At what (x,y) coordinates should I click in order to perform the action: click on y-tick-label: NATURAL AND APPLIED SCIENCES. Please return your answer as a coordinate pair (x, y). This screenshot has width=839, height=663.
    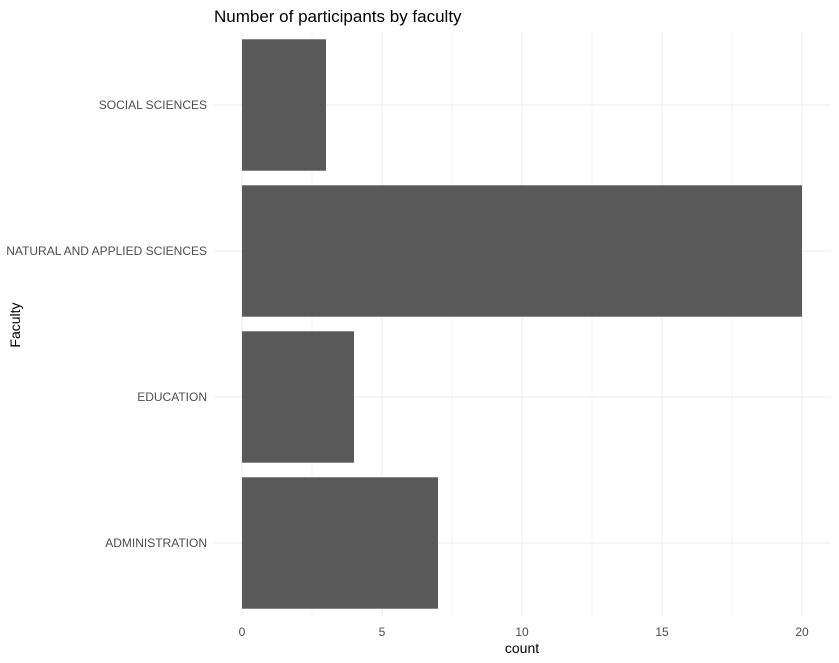
    Looking at the image, I should click on (106, 251).